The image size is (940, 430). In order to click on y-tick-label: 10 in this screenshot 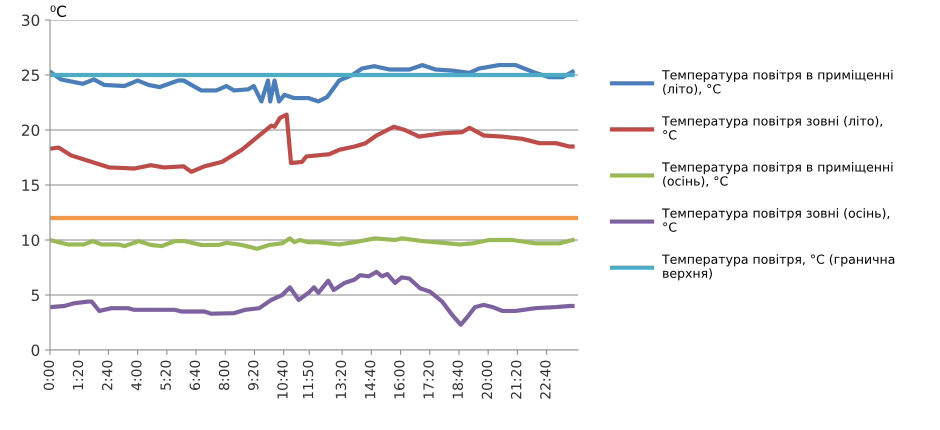, I will do `click(31, 240)`.